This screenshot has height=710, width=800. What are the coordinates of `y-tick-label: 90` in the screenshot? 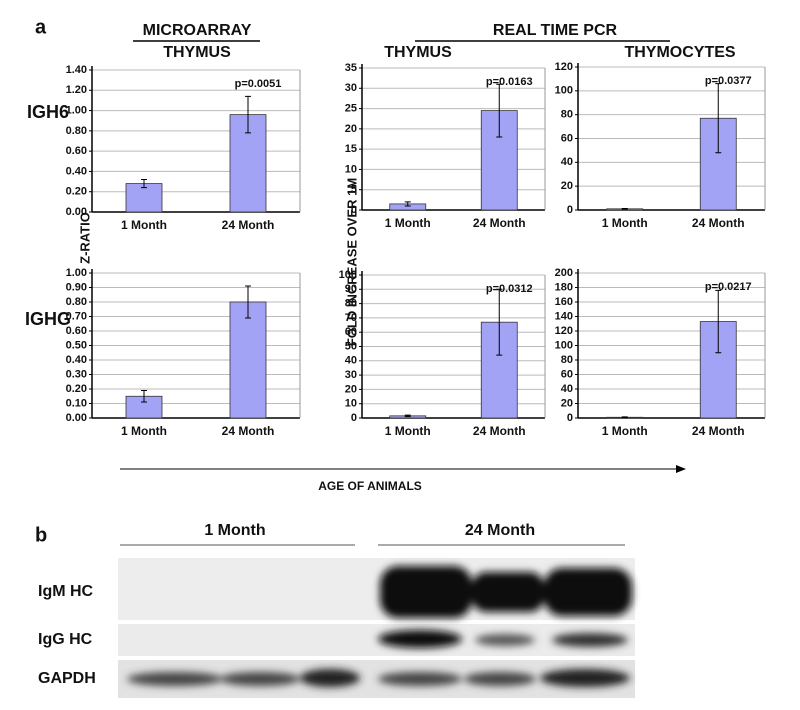 It's located at (351, 289).